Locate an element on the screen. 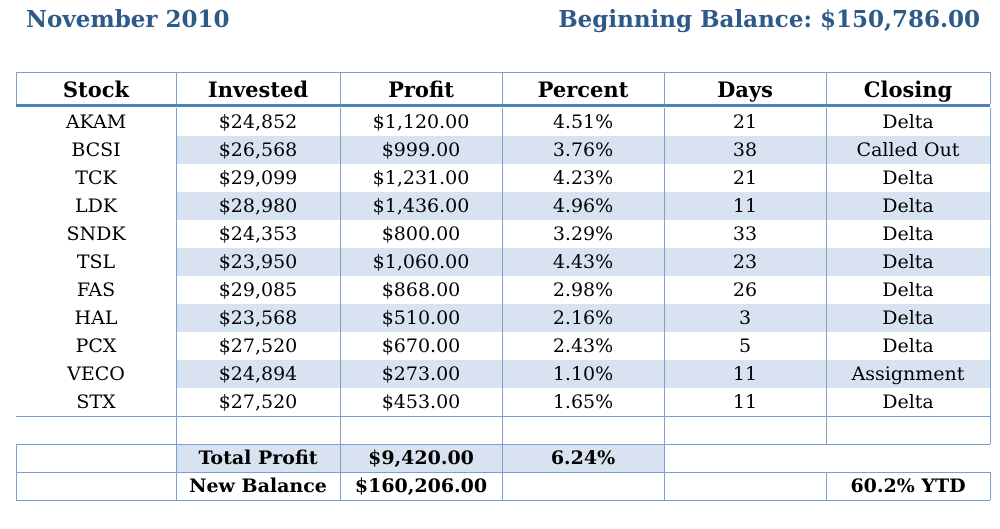  table-cell: $1,060.00 is located at coordinates (421, 262).